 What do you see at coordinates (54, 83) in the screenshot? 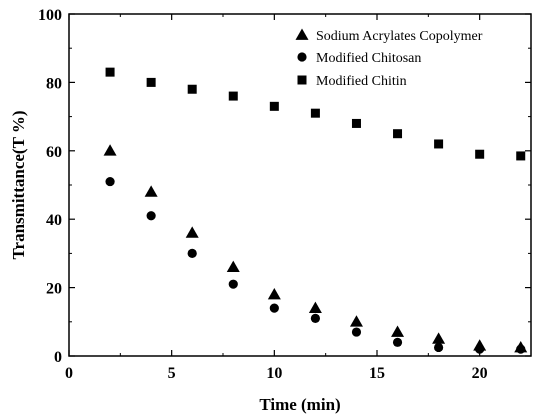
I see `y-tick-label: 80` at bounding box center [54, 83].